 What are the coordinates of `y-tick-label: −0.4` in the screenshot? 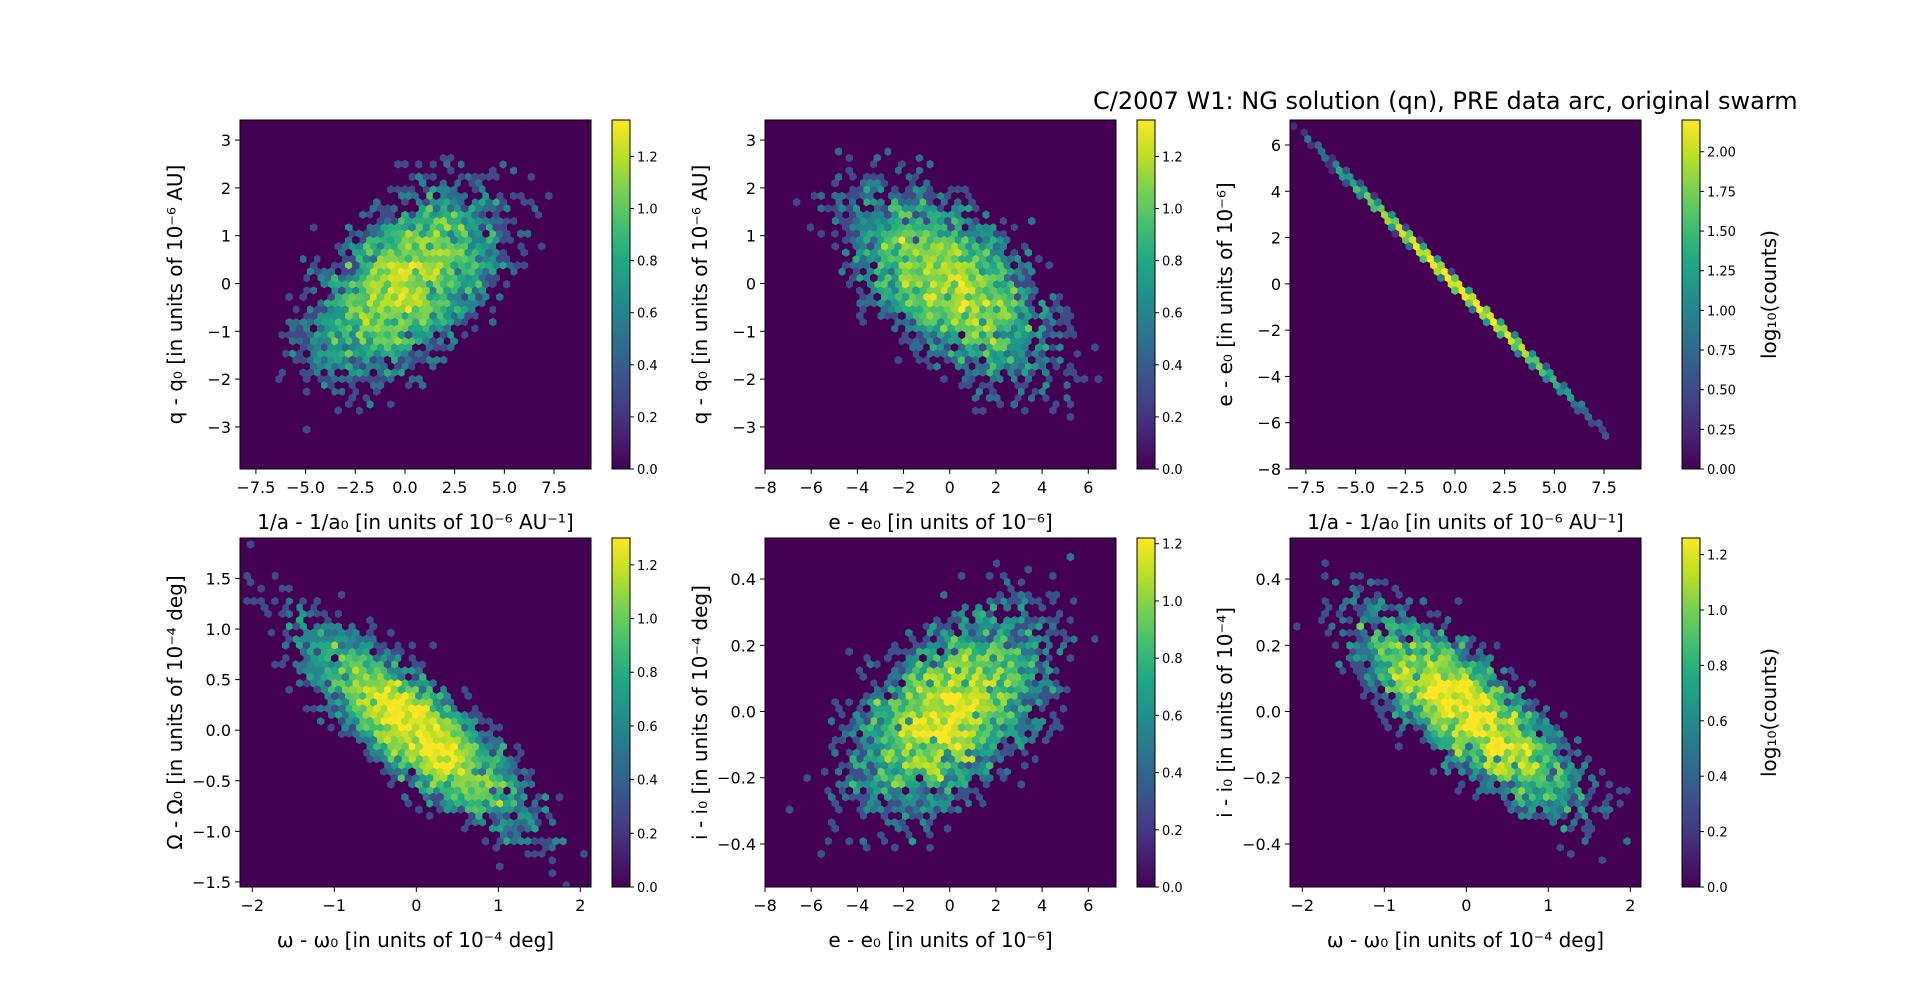 It's located at (736, 844).